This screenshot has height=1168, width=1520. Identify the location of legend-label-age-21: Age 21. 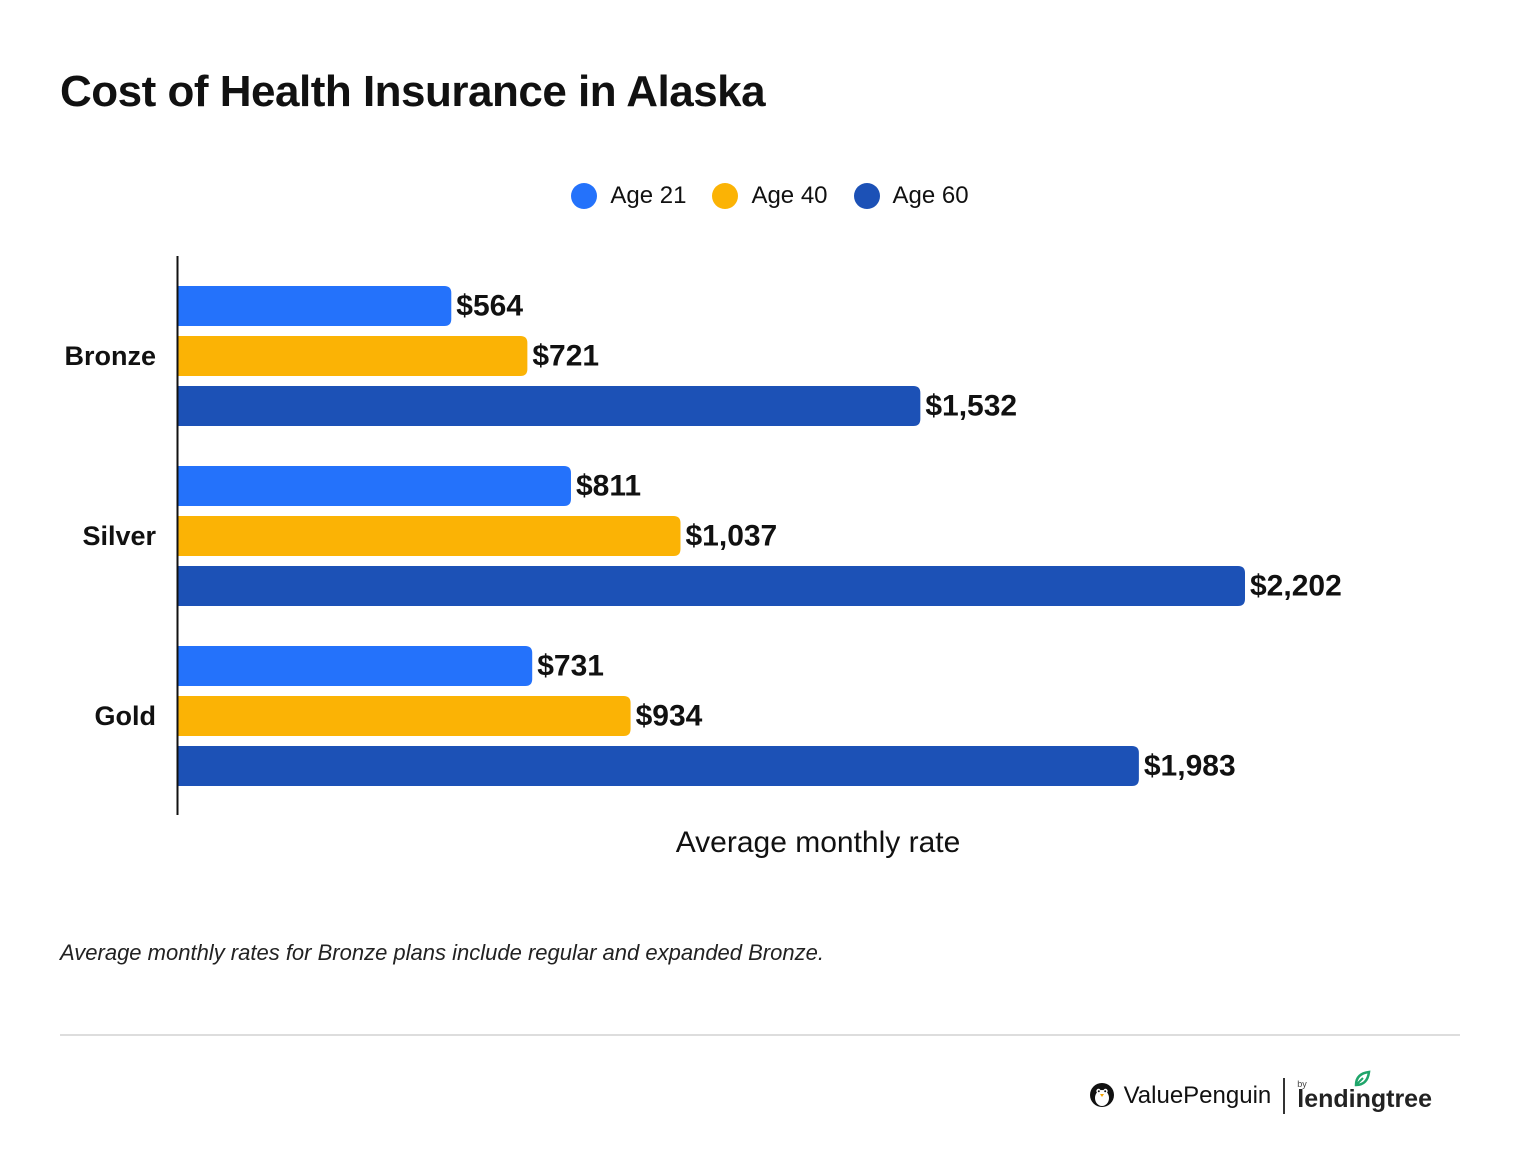
(648, 195).